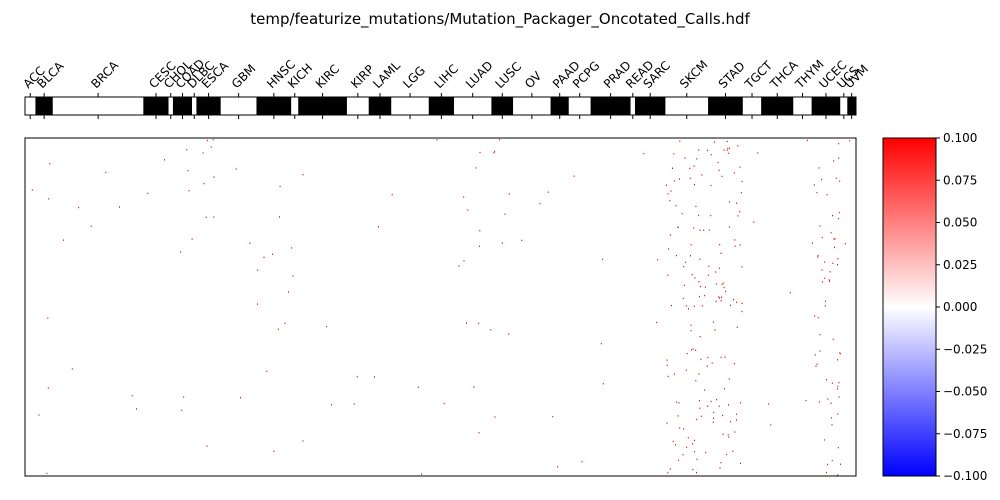  I want to click on category-label-tgct: TGCT, so click(759, 75).